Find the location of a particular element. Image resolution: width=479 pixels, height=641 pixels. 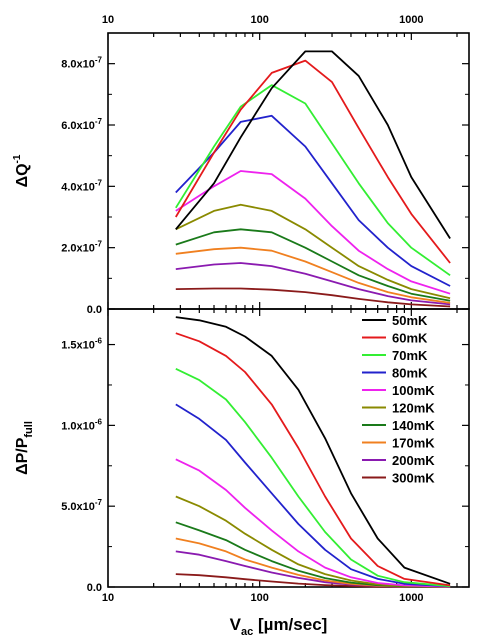

legend-label: 120mK is located at coordinates (413, 408).